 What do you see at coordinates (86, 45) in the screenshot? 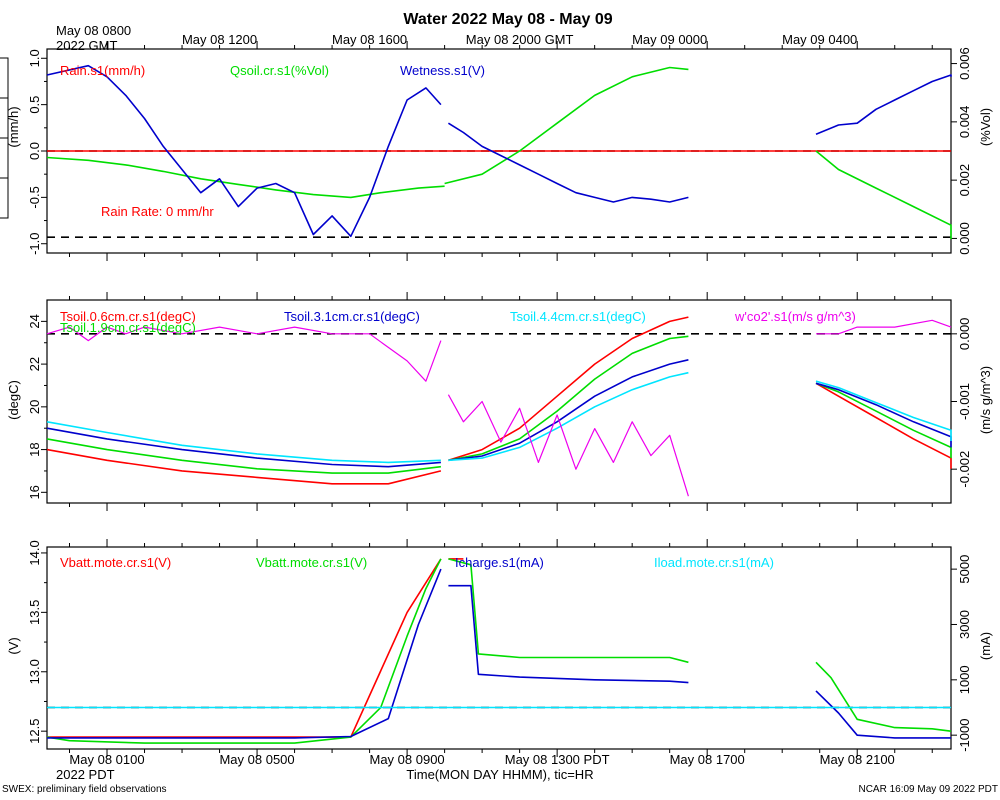
I see `top-axis-first-label-year: 2022 GMT` at bounding box center [86, 45].